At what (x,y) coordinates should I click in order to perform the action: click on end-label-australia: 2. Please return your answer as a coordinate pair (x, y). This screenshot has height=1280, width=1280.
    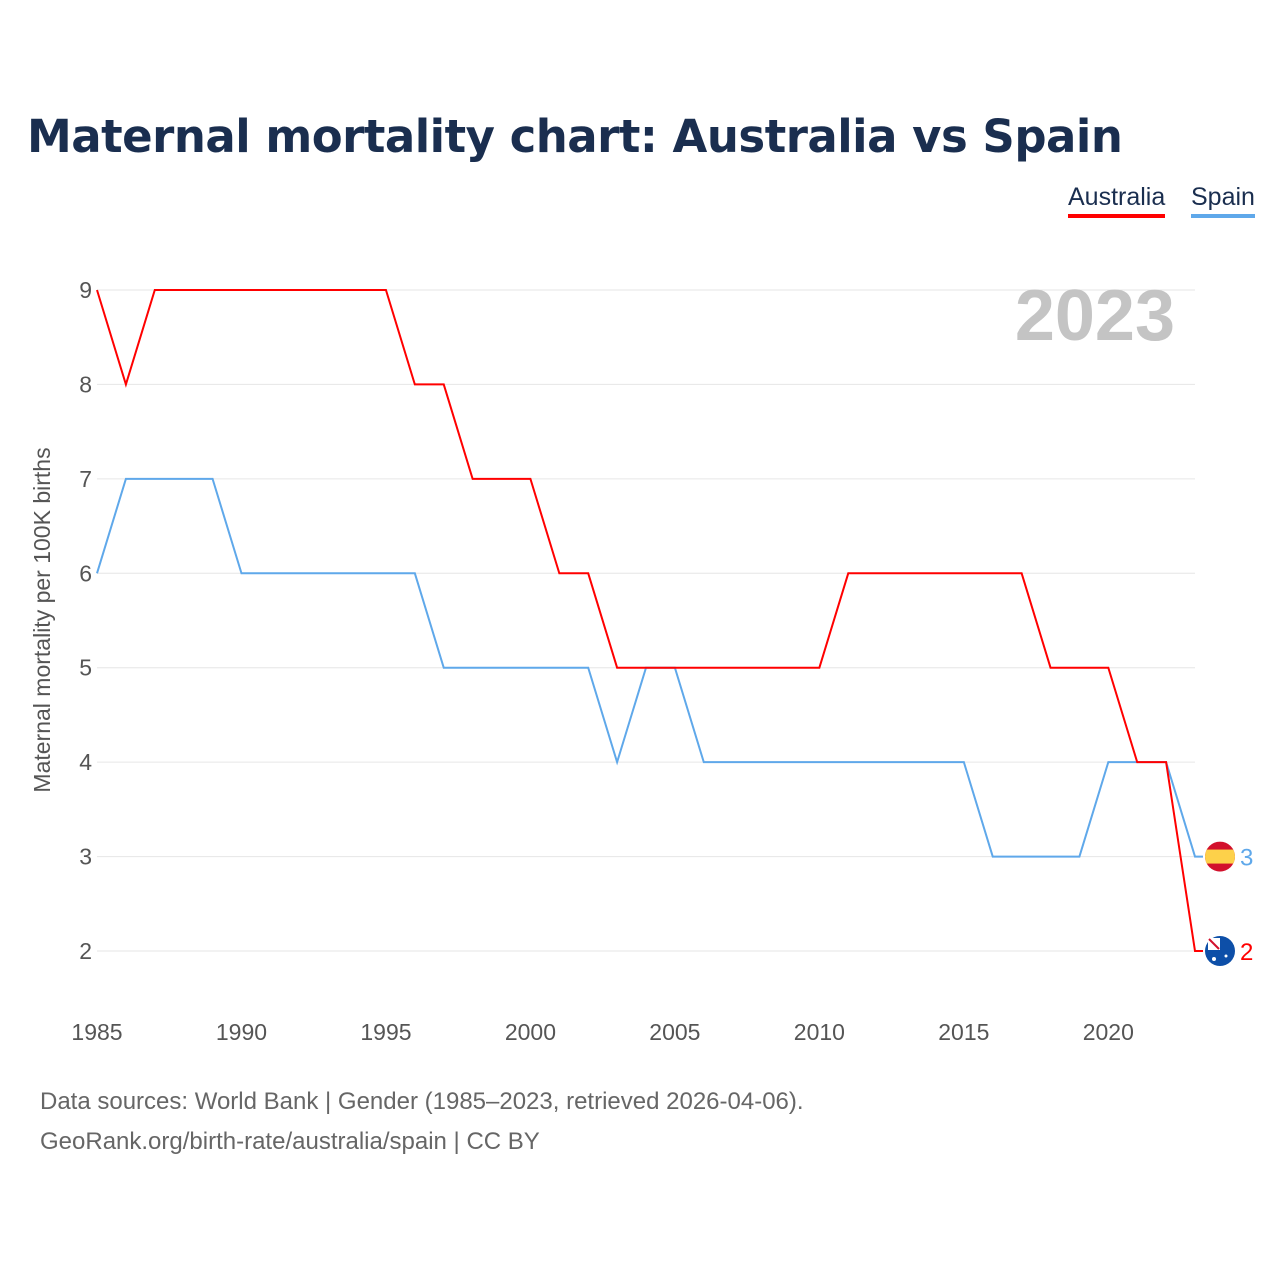
    Looking at the image, I should click on (1246, 952).